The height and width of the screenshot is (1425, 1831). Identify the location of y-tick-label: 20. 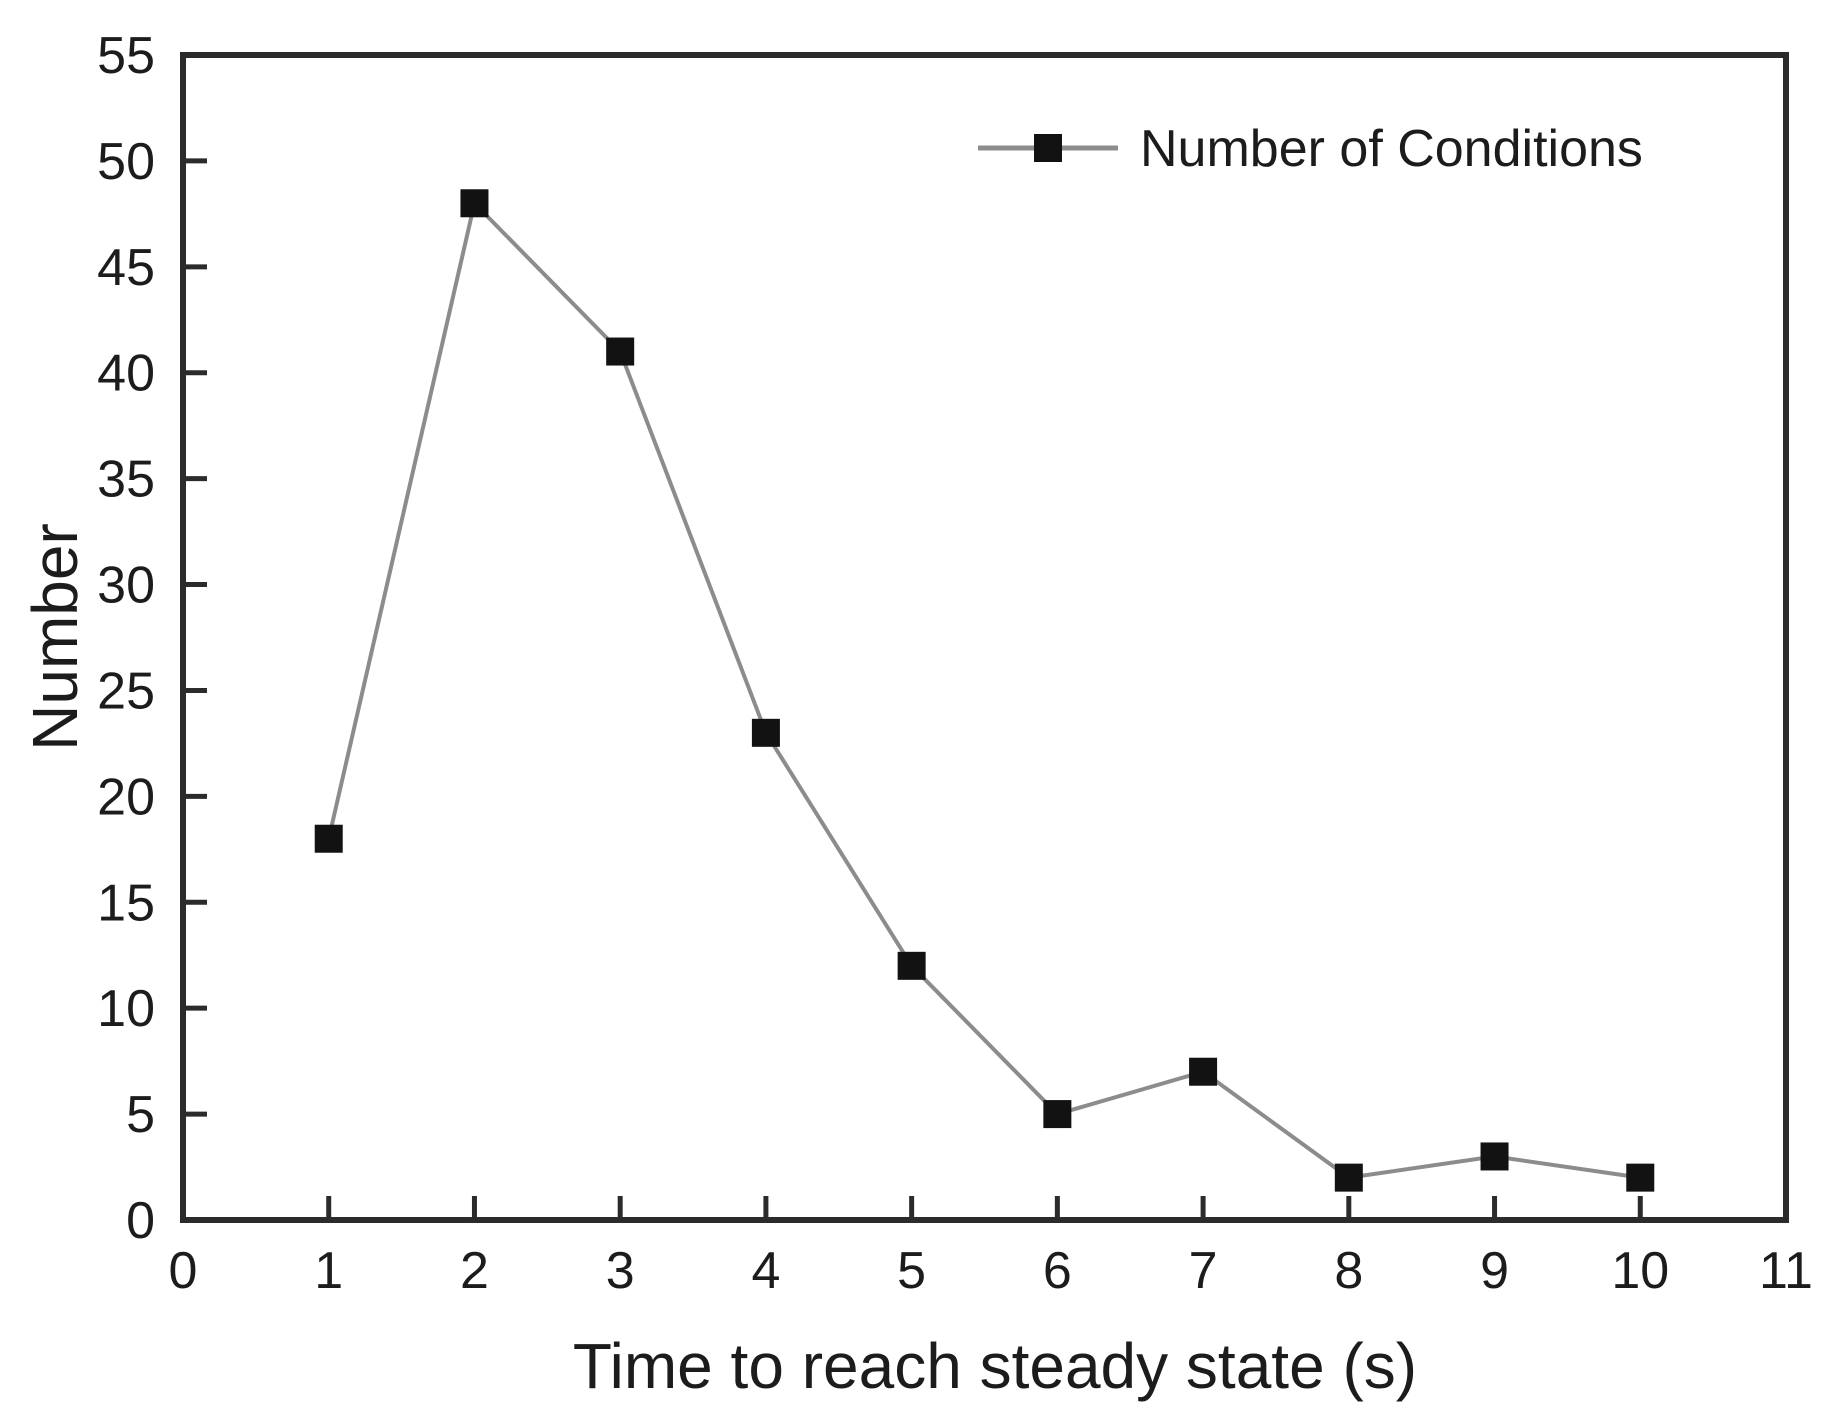
(126, 797).